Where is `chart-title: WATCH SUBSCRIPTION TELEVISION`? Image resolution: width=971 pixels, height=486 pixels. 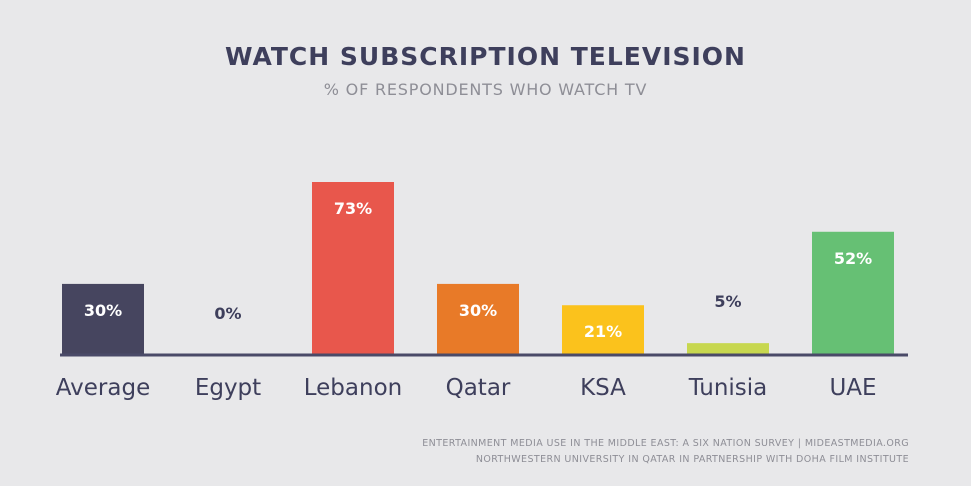 chart-title: WATCH SUBSCRIPTION TELEVISION is located at coordinates (485, 56).